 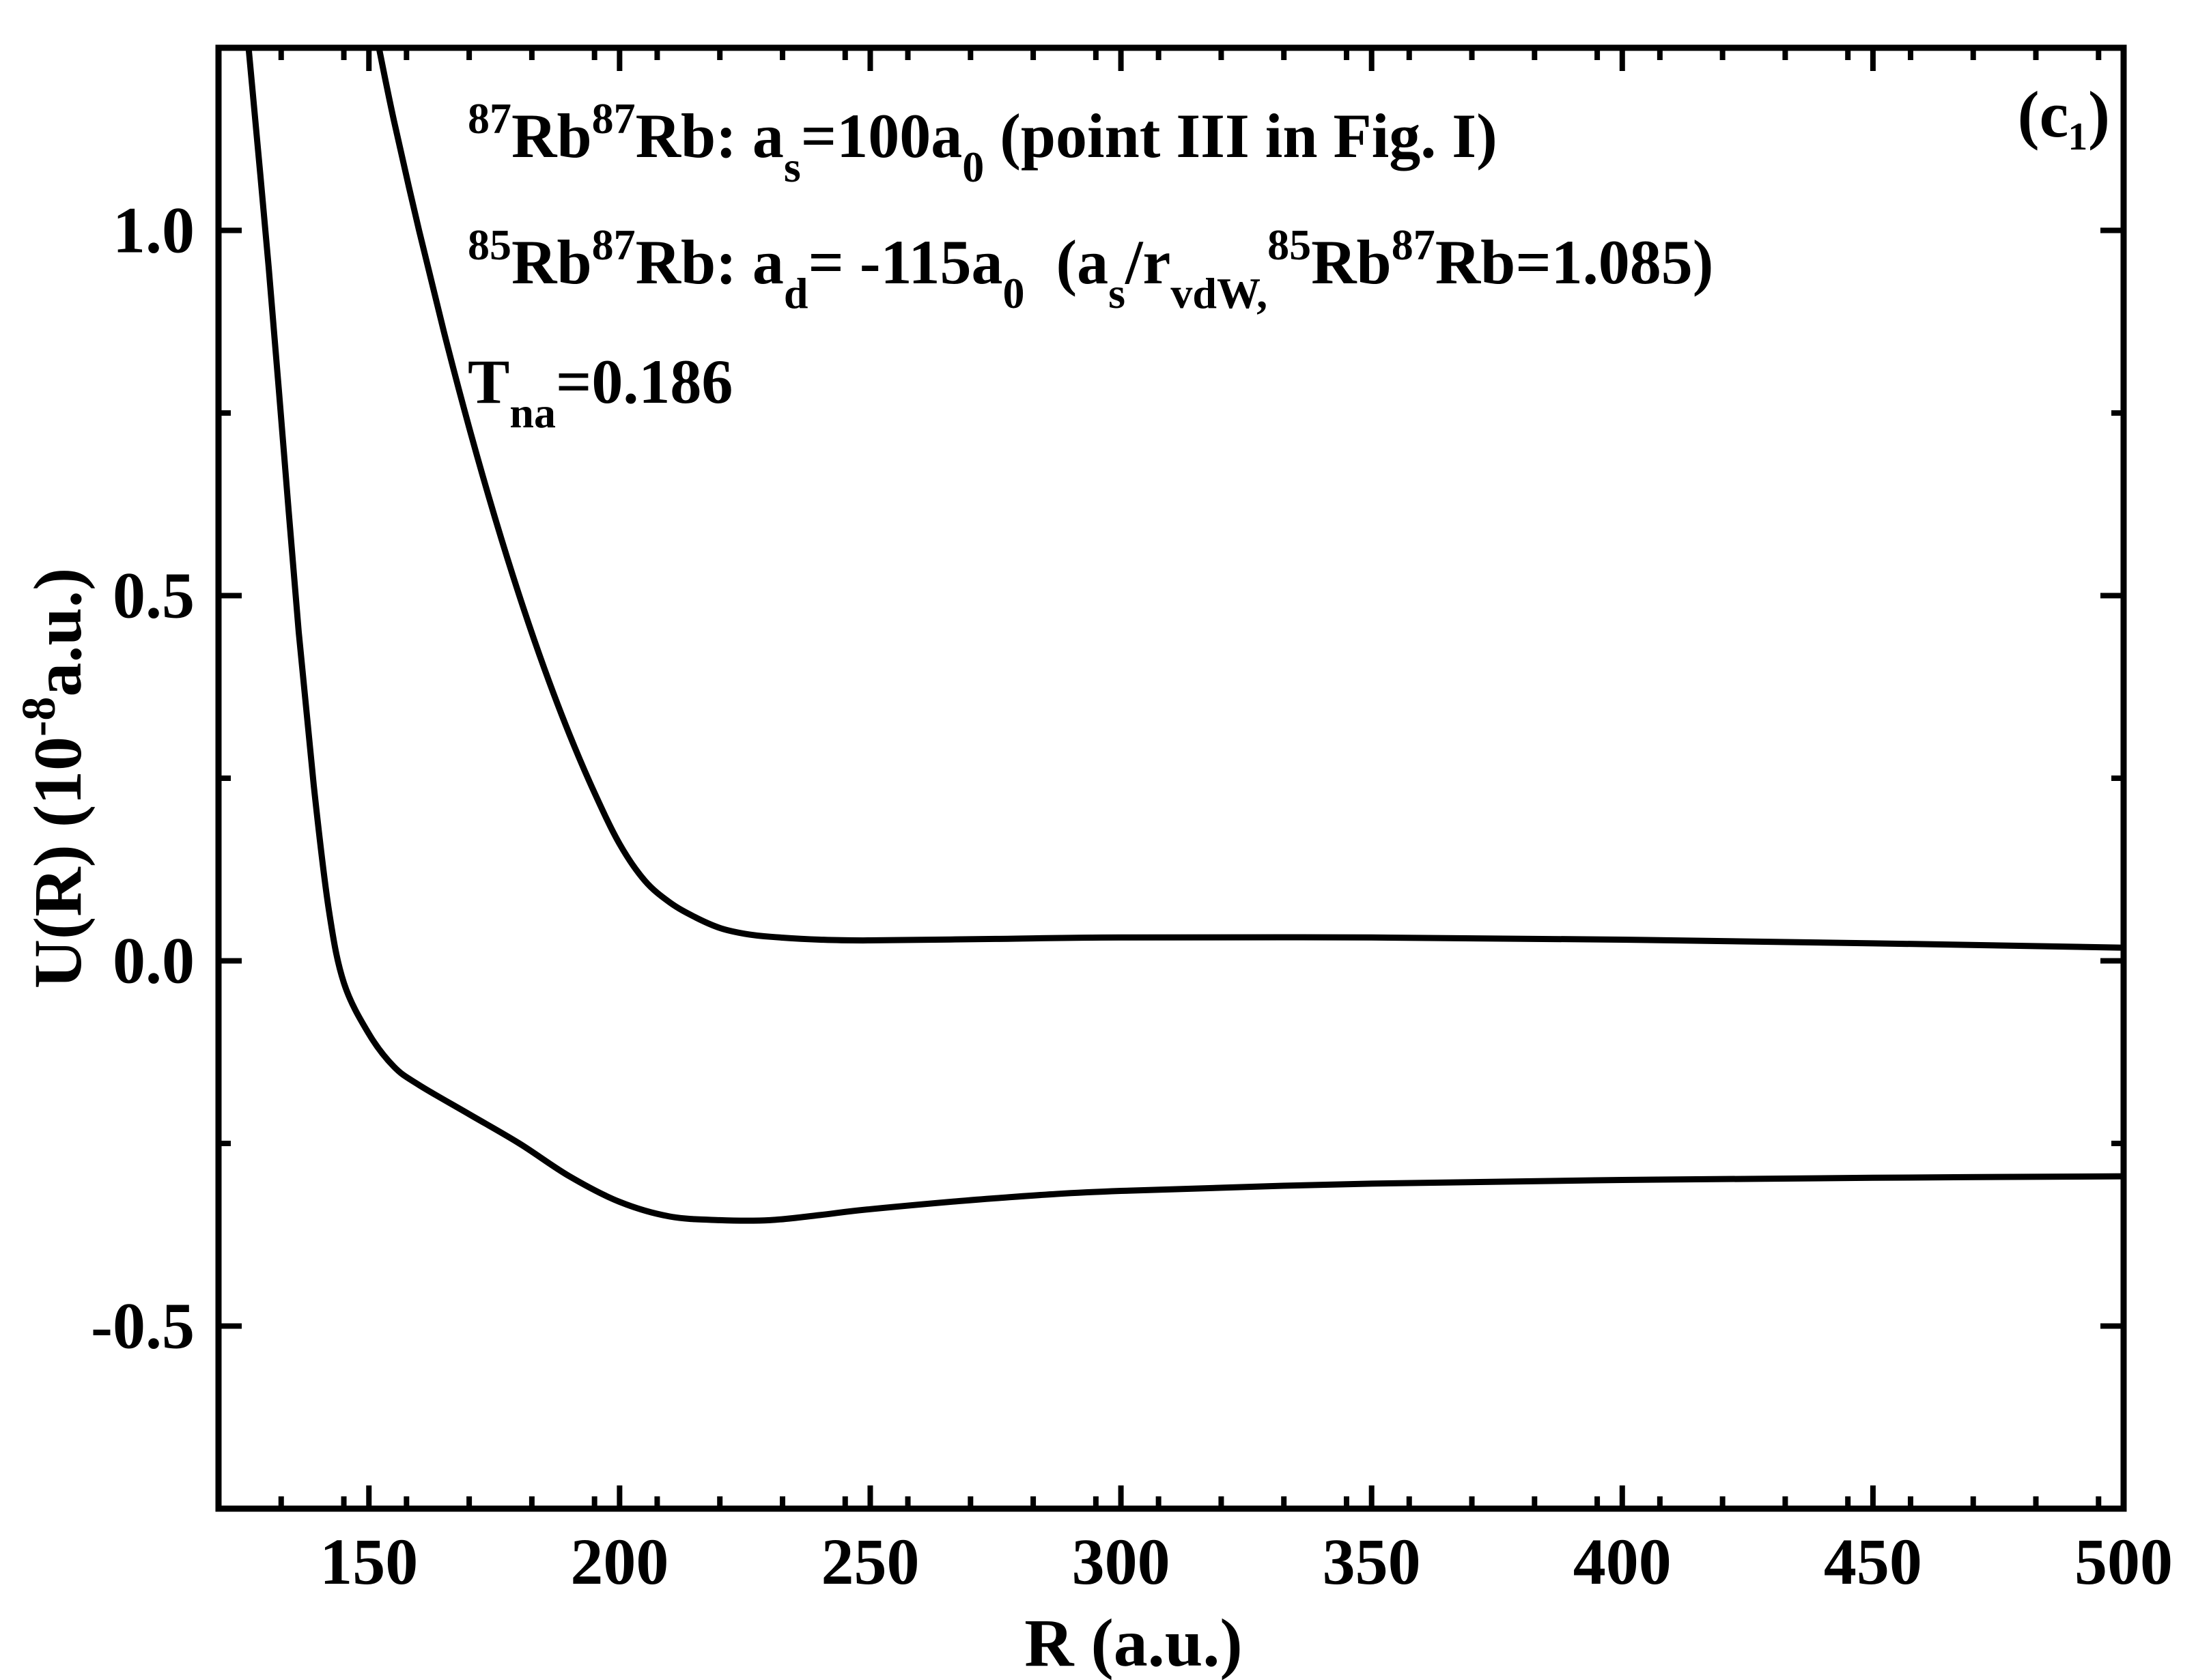 I want to click on y-tick-label: 0.0, so click(x=154, y=960).